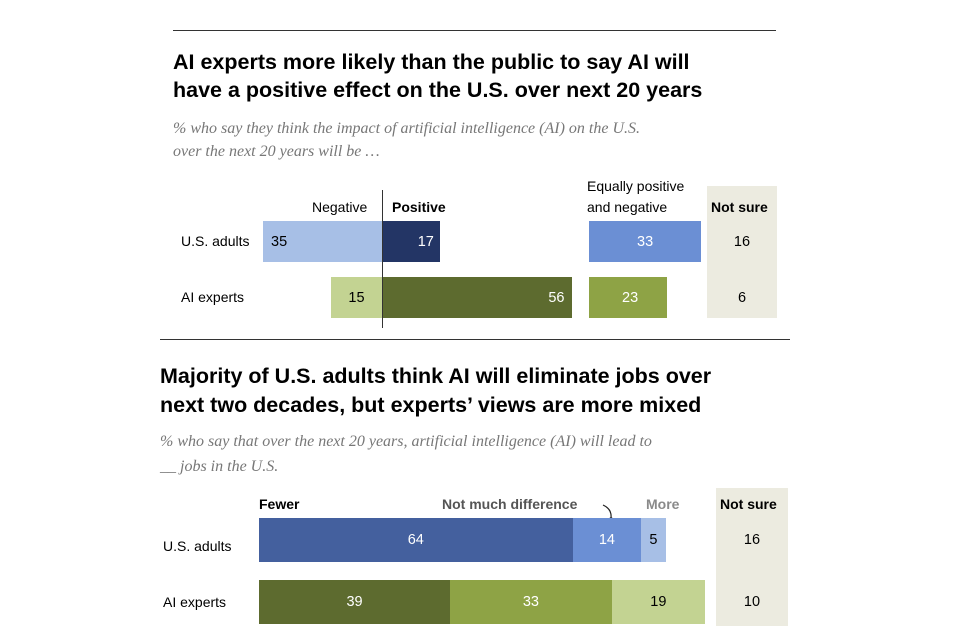  Describe the element at coordinates (752, 557) in the screenshot. I see `chart2-not-sure-panel` at that location.